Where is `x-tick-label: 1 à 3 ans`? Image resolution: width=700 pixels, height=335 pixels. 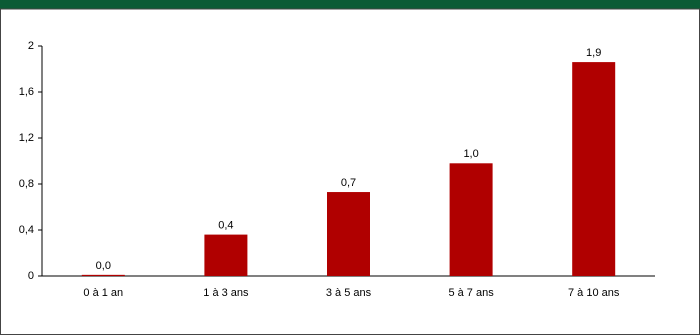
x-tick-label: 1 à 3 ans is located at coordinates (226, 293).